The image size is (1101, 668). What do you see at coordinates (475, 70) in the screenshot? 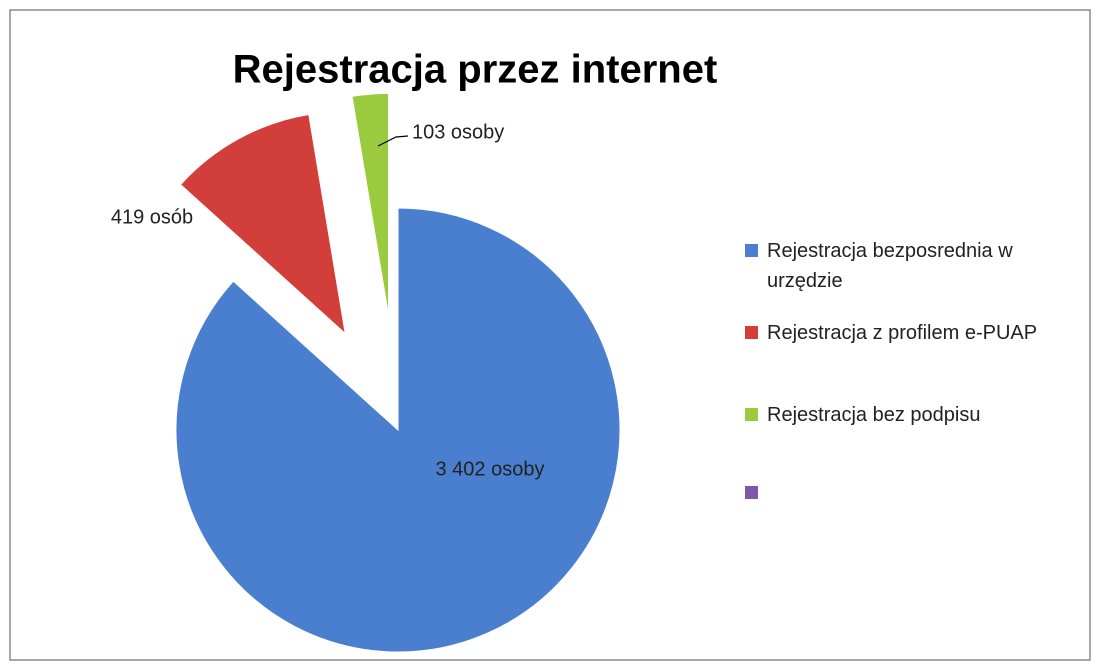
I see `chart-title: Rejestracja przez internet` at bounding box center [475, 70].